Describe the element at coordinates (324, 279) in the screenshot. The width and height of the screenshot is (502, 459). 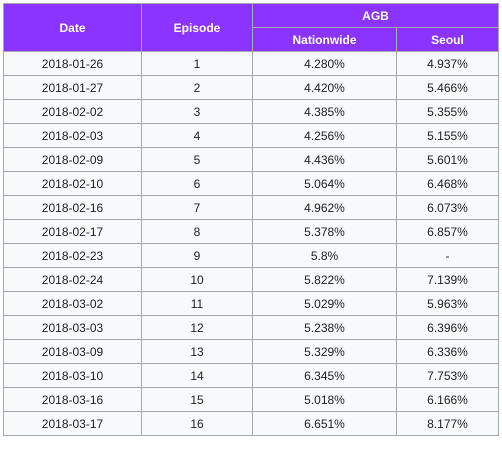
I see `cell-nationwide: 5.822%` at that location.